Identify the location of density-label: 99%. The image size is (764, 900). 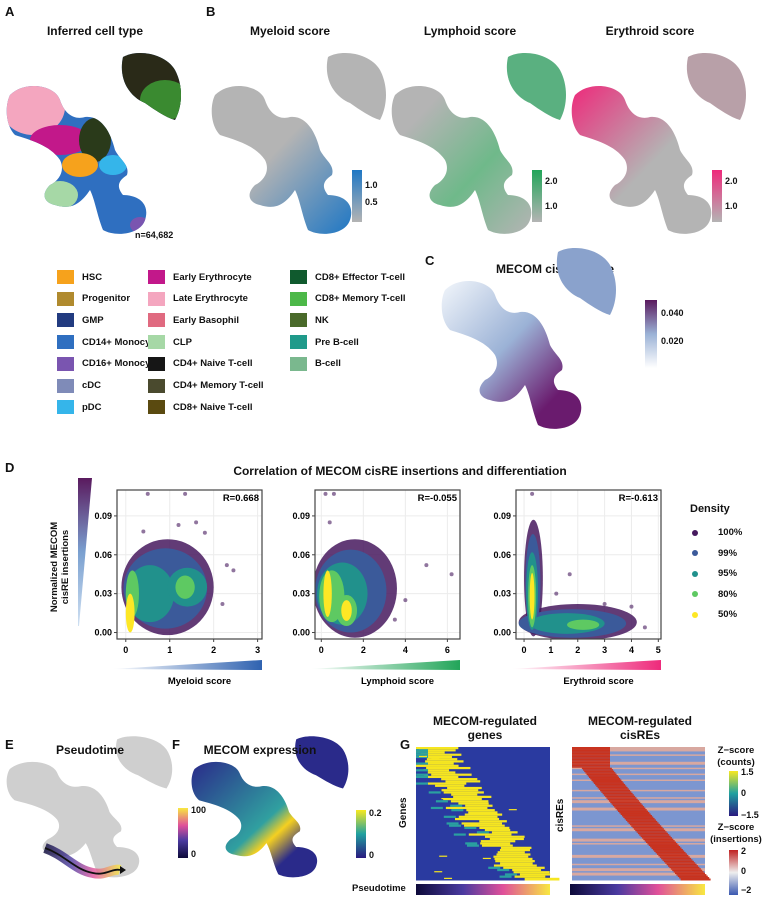
(728, 553).